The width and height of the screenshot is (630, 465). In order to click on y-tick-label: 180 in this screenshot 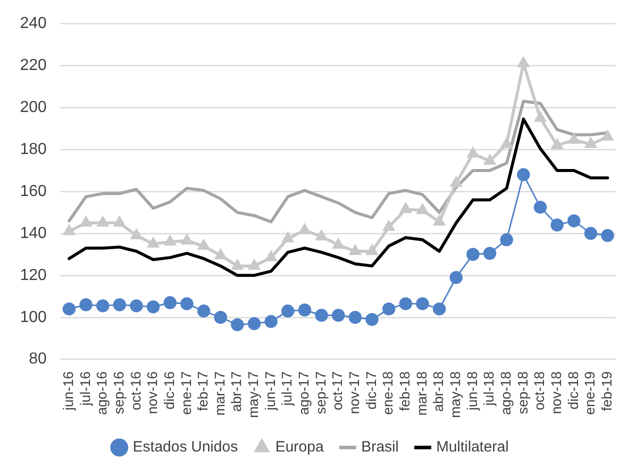, I will do `click(33, 149)`.